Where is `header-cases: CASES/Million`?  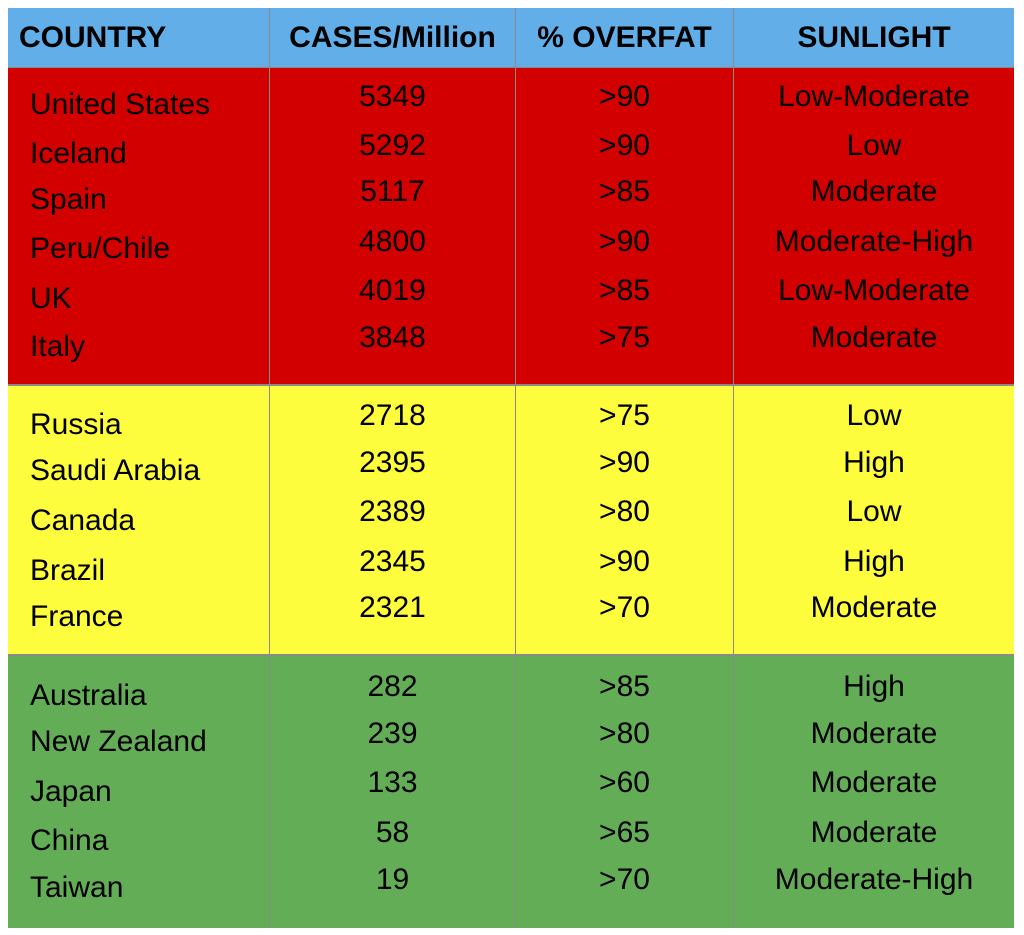
header-cases: CASES/Million is located at coordinates (393, 38).